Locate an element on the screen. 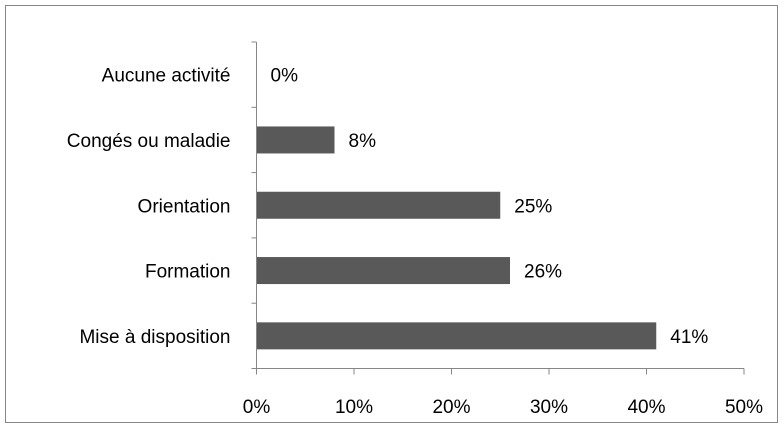  data-label-conges-ou-maladie: 8% is located at coordinates (363, 141).